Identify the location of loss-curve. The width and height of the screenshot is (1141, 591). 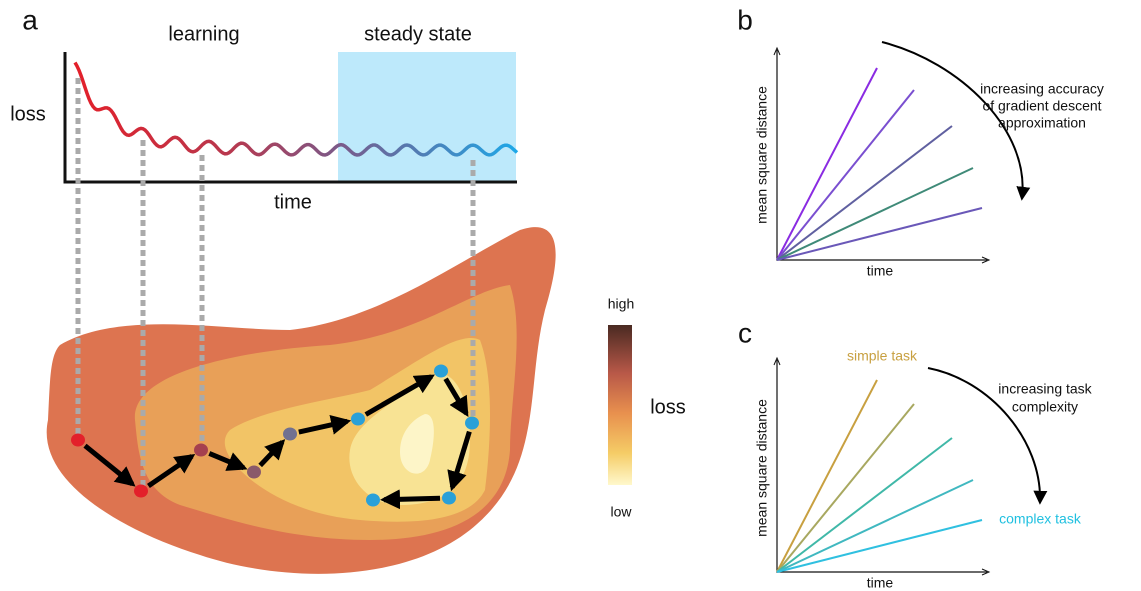
(296, 109).